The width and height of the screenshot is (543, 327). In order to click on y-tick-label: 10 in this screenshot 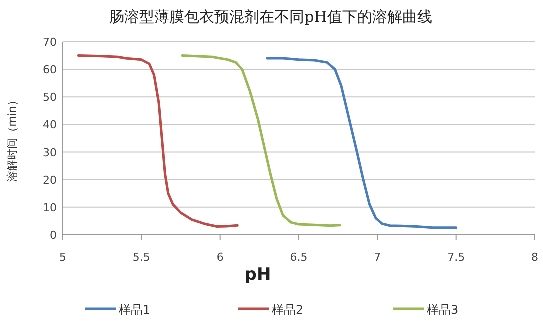, I will do `click(50, 207)`.